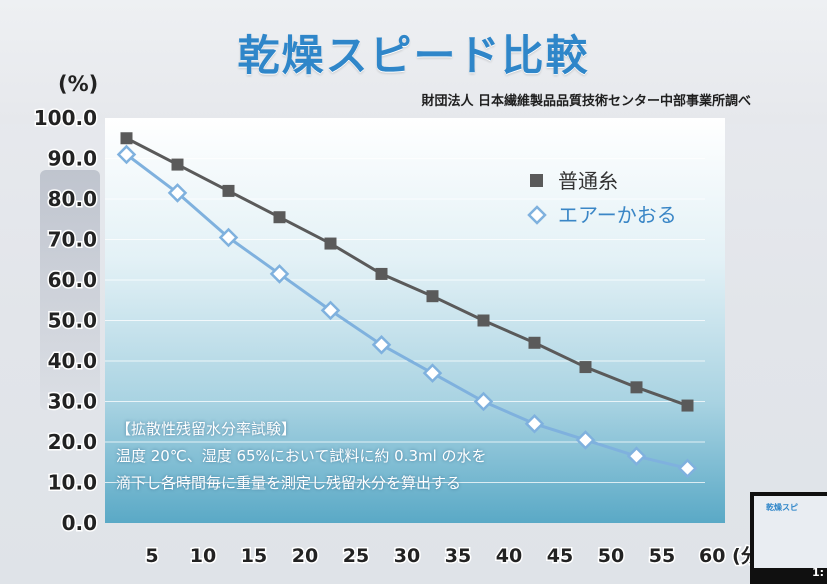 The image size is (827, 584). What do you see at coordinates (203, 556) in the screenshot?
I see `x-tick-label: 10` at bounding box center [203, 556].